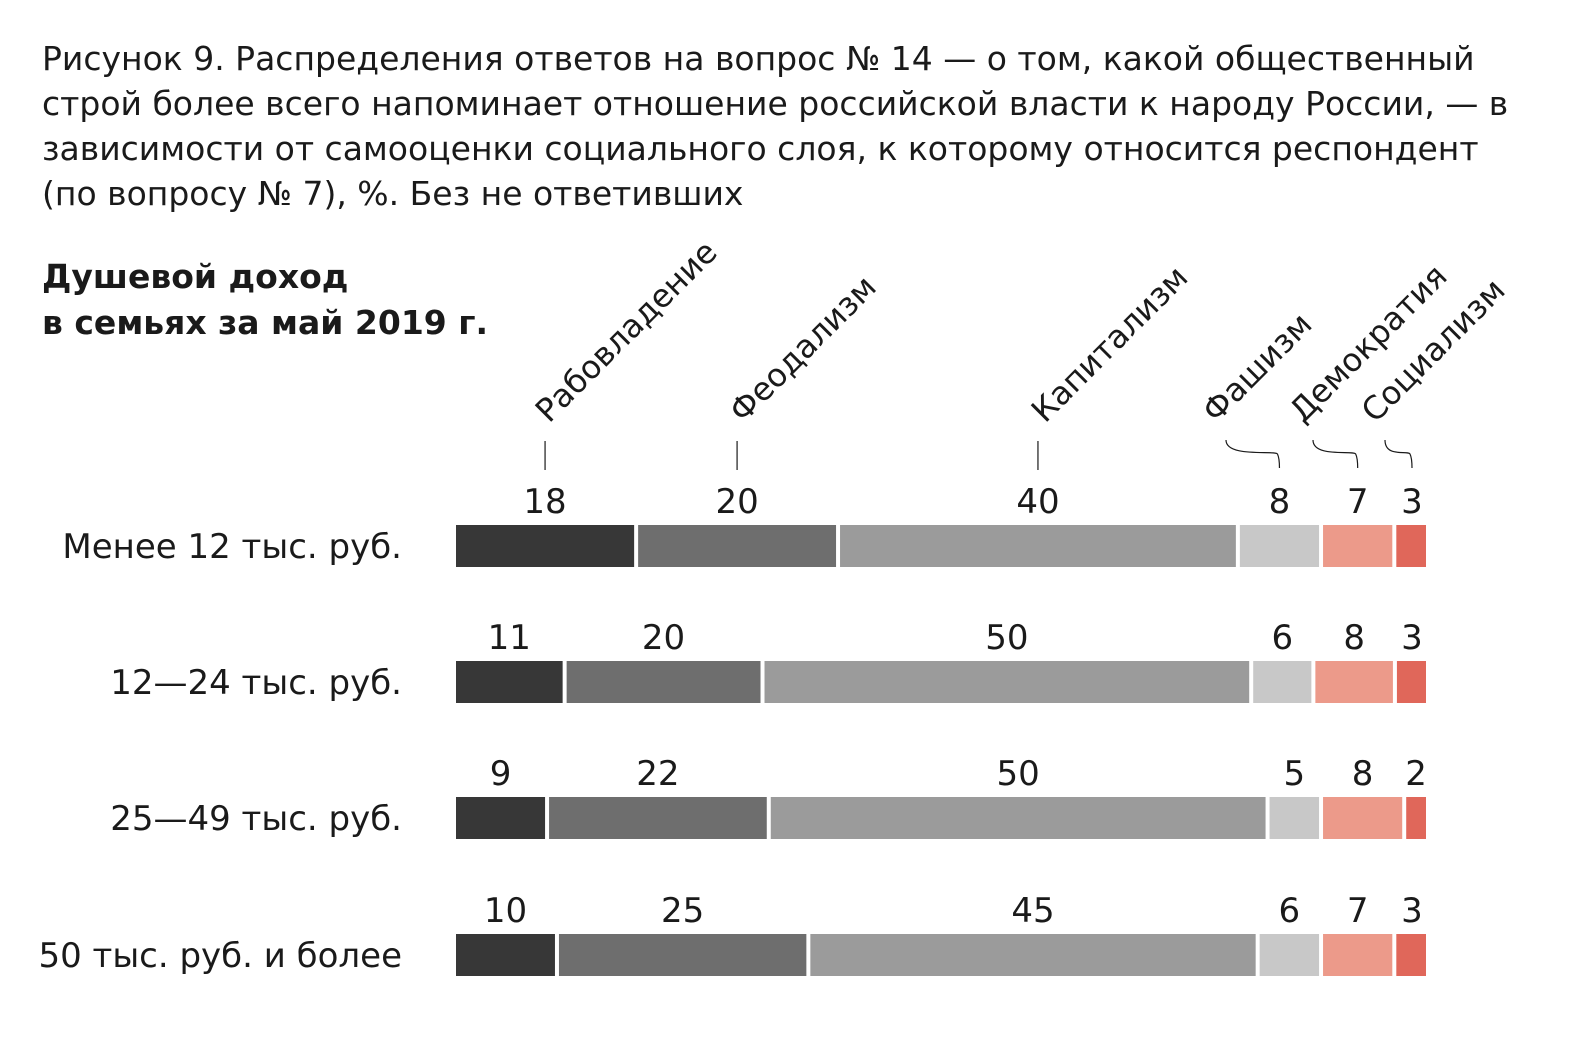 This screenshot has height=1044, width=1583. Describe the element at coordinates (657, 774) in the screenshot. I see `value-label: 22` at that location.